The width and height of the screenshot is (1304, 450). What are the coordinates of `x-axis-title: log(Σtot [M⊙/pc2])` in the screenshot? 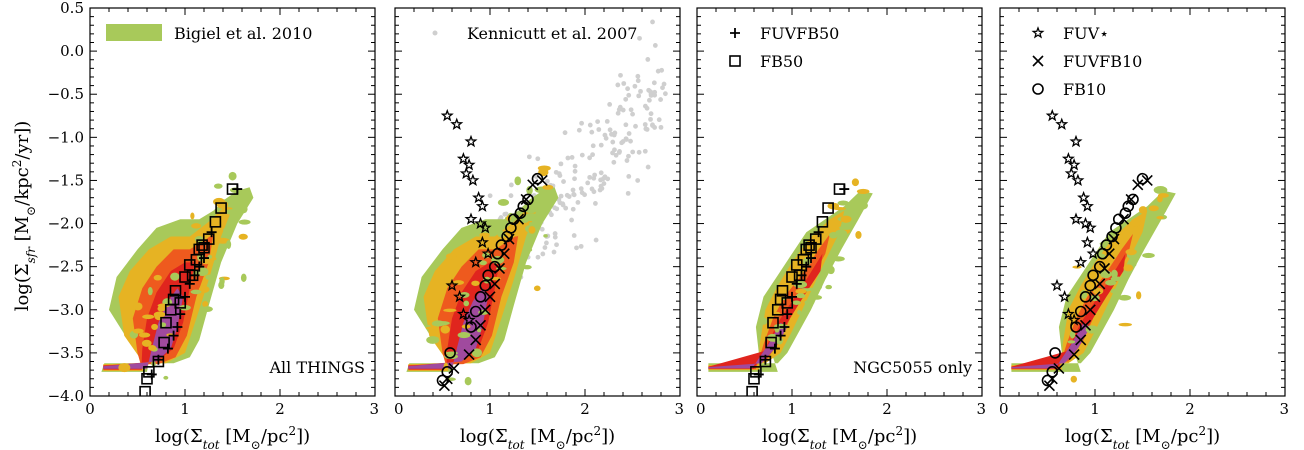 It's located at (839, 437).